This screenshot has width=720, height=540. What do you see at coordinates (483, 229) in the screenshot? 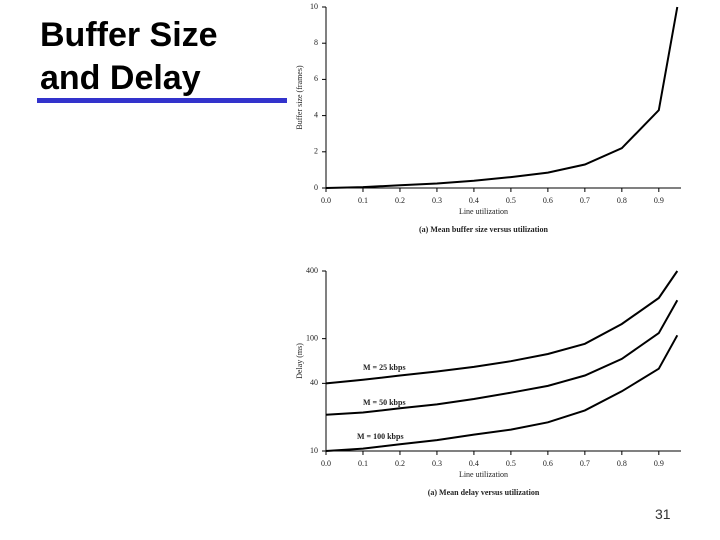
I see `chart-caption: (a) Mean buffer size versus utilization` at bounding box center [483, 229].